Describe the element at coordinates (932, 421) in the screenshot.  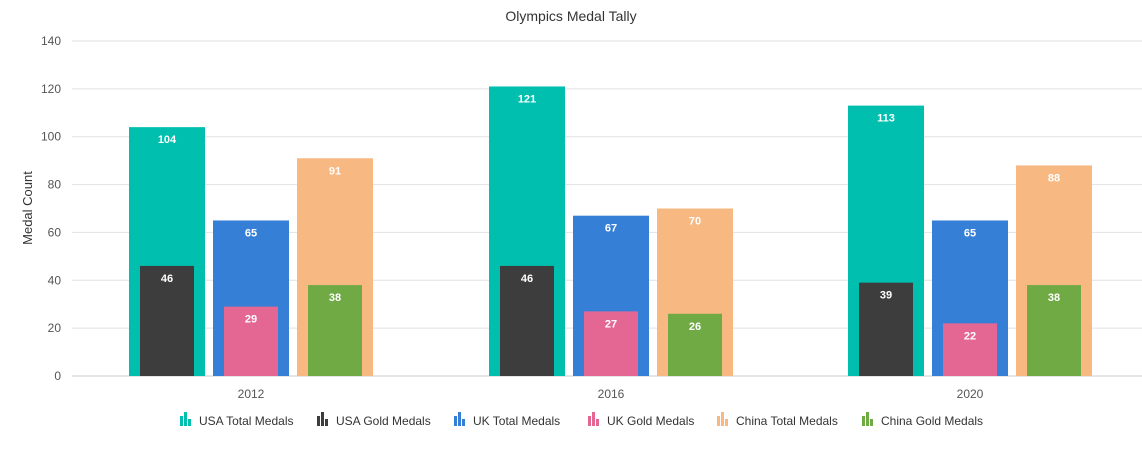
I see `legend-label: China Gold Medals` at that location.